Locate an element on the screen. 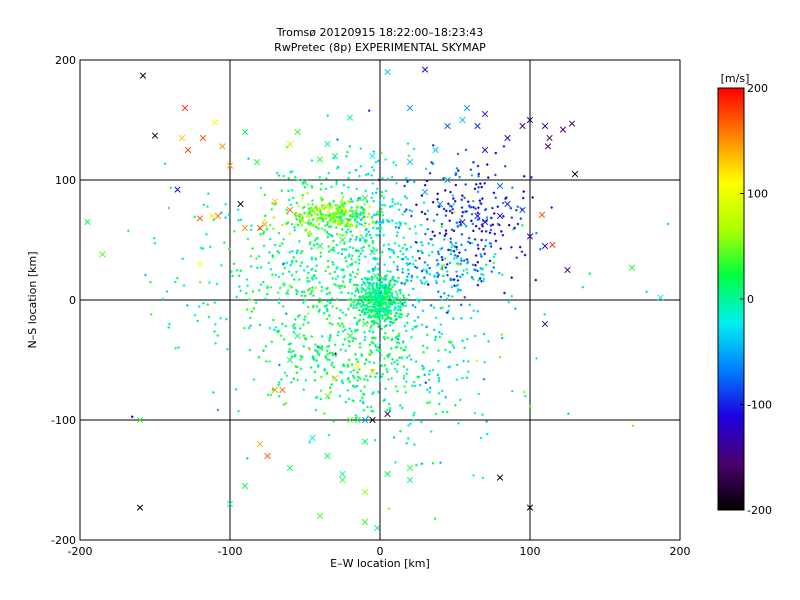 The width and height of the screenshot is (800, 600). colorbar-tick-label: 200 is located at coordinates (757, 88).